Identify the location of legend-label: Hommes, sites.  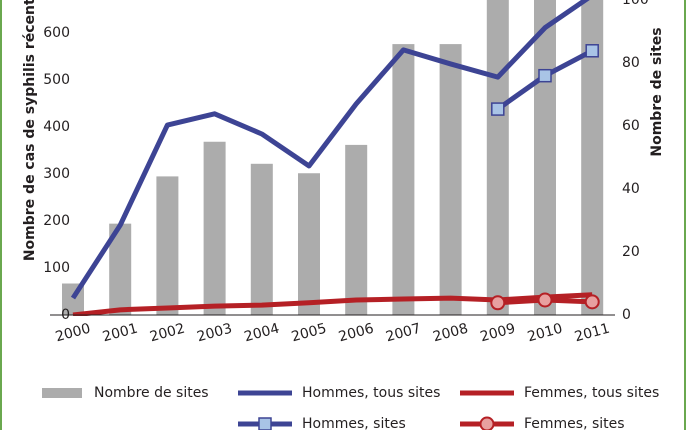
(354, 423).